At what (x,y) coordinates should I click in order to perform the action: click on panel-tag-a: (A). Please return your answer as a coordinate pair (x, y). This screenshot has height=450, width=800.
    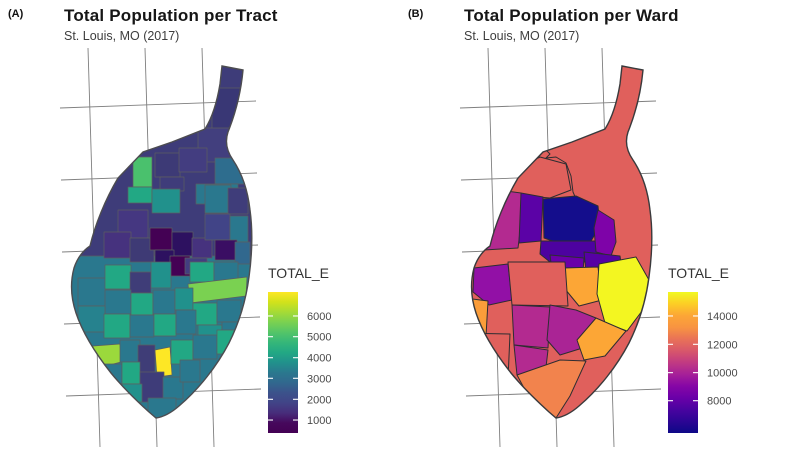
    Looking at the image, I should click on (16, 14).